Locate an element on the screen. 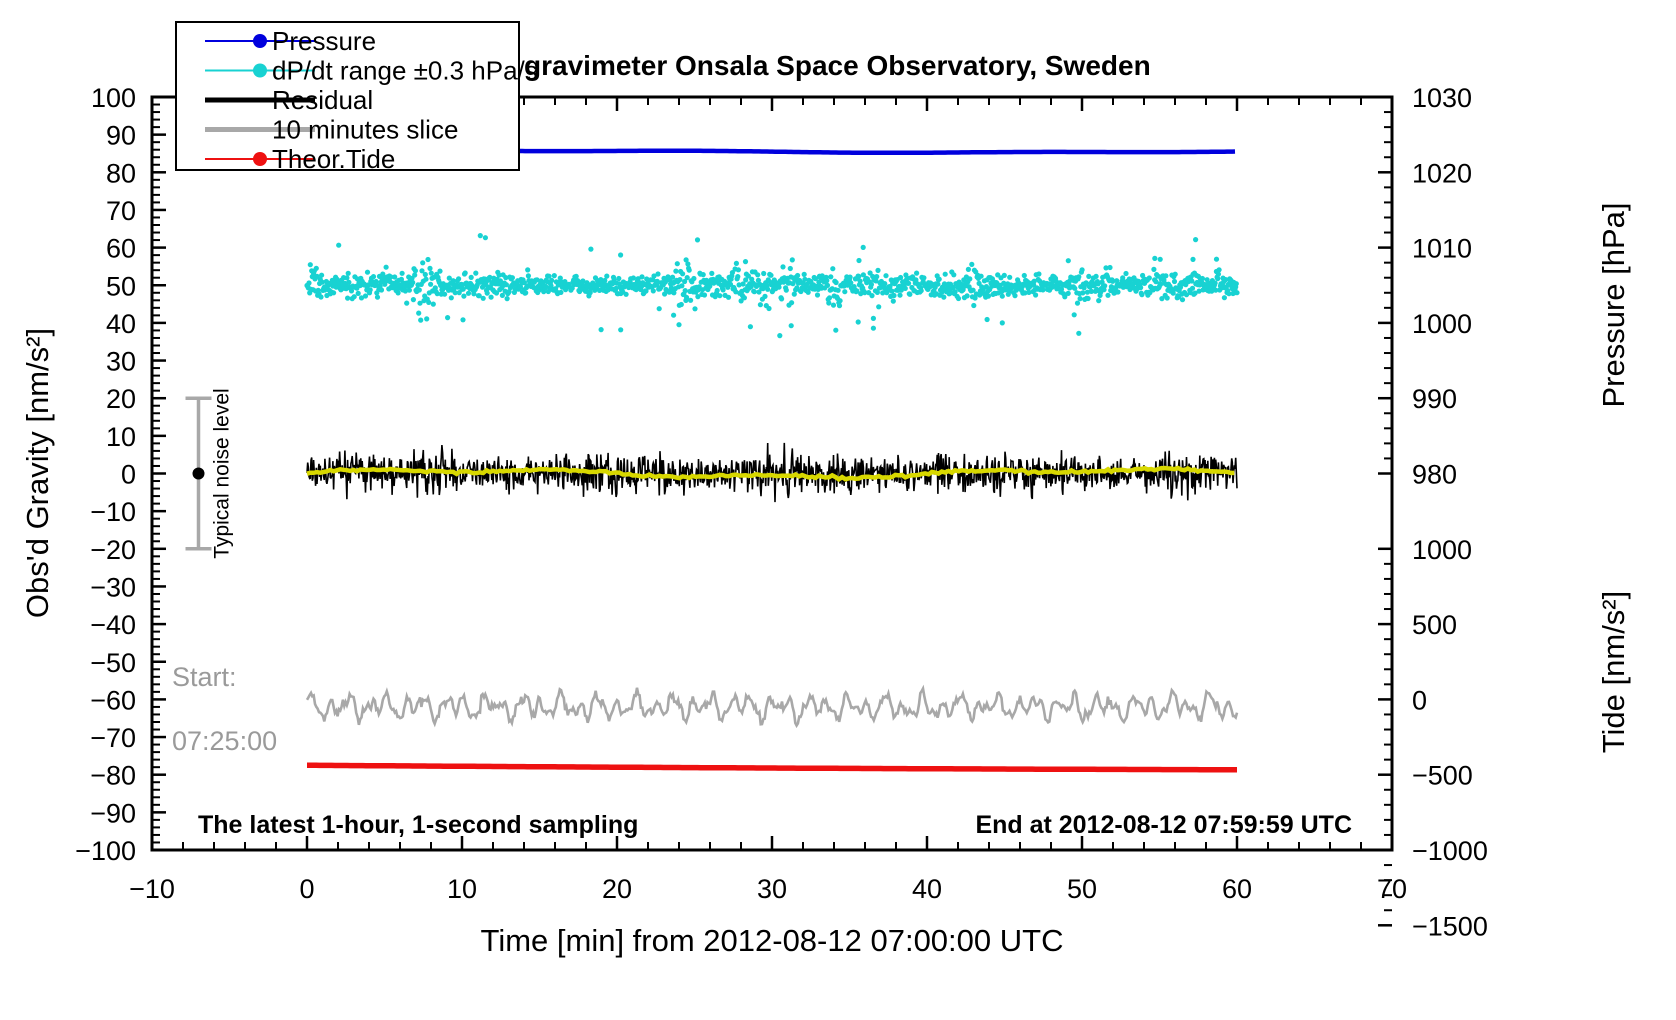 Image resolution: width=1676 pixels, height=1020 pixels. legend-item: Theor.Tide is located at coordinates (300, 159).